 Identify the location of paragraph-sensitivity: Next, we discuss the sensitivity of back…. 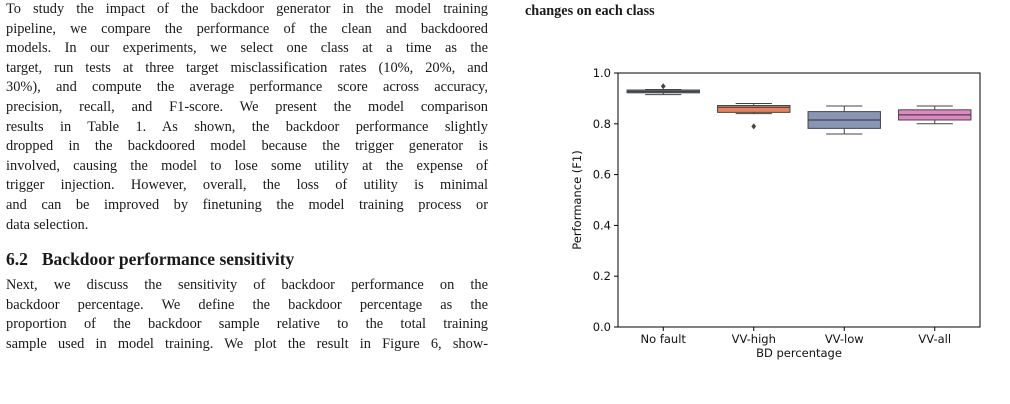
(247, 315).